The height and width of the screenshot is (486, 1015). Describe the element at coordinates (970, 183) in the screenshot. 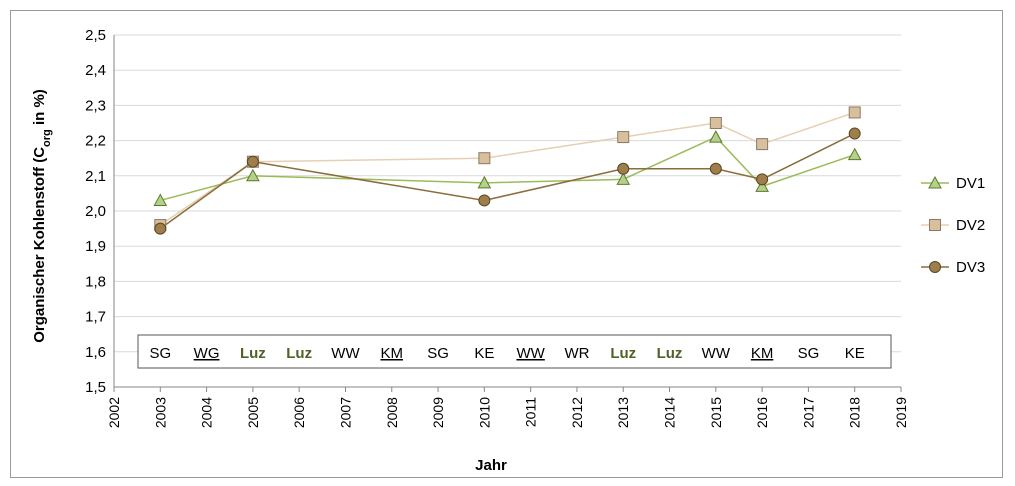

I see `legend-label-dv1: DV1` at that location.